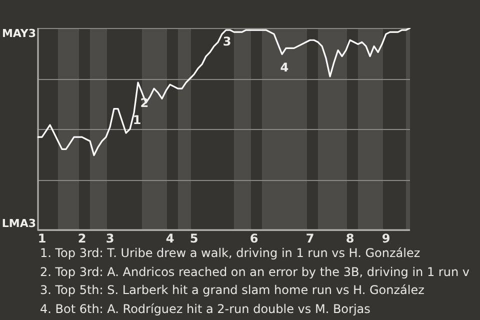 Image resolution: width=480 pixels, height=320 pixels. I want to click on x-tick-label: 3, so click(110, 238).